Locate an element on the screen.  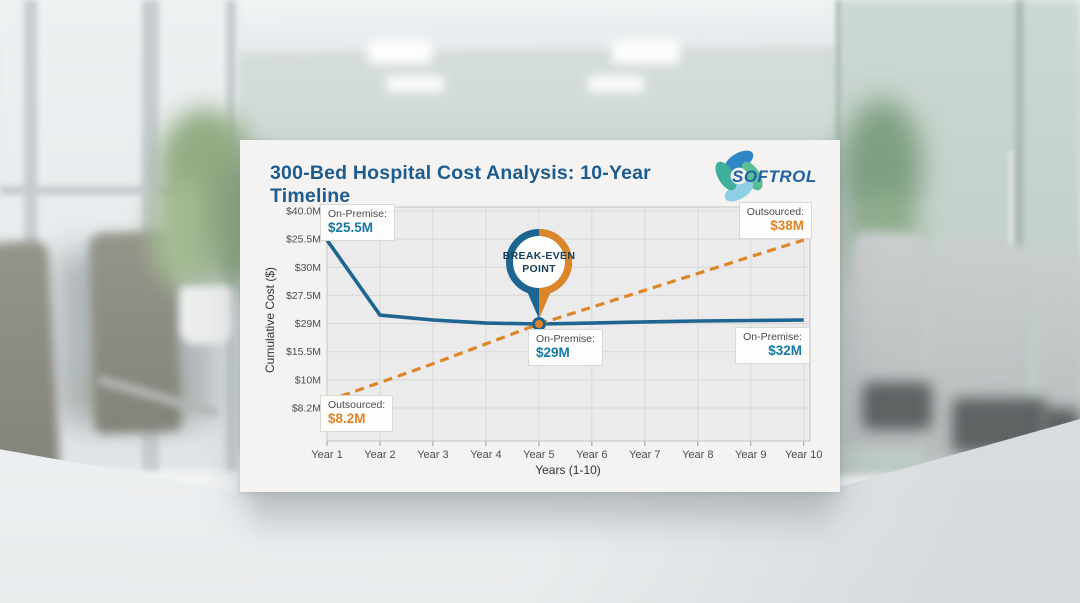
plant-pot is located at coordinates (206, 315).